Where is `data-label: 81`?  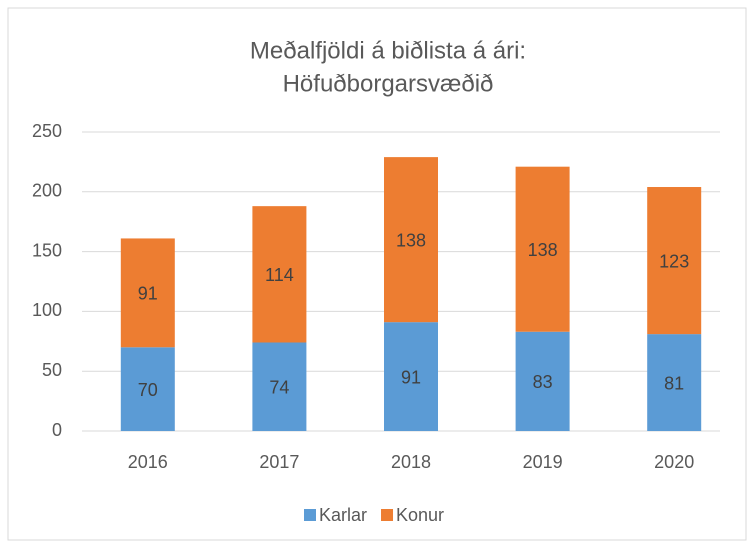
data-label: 81 is located at coordinates (674, 383).